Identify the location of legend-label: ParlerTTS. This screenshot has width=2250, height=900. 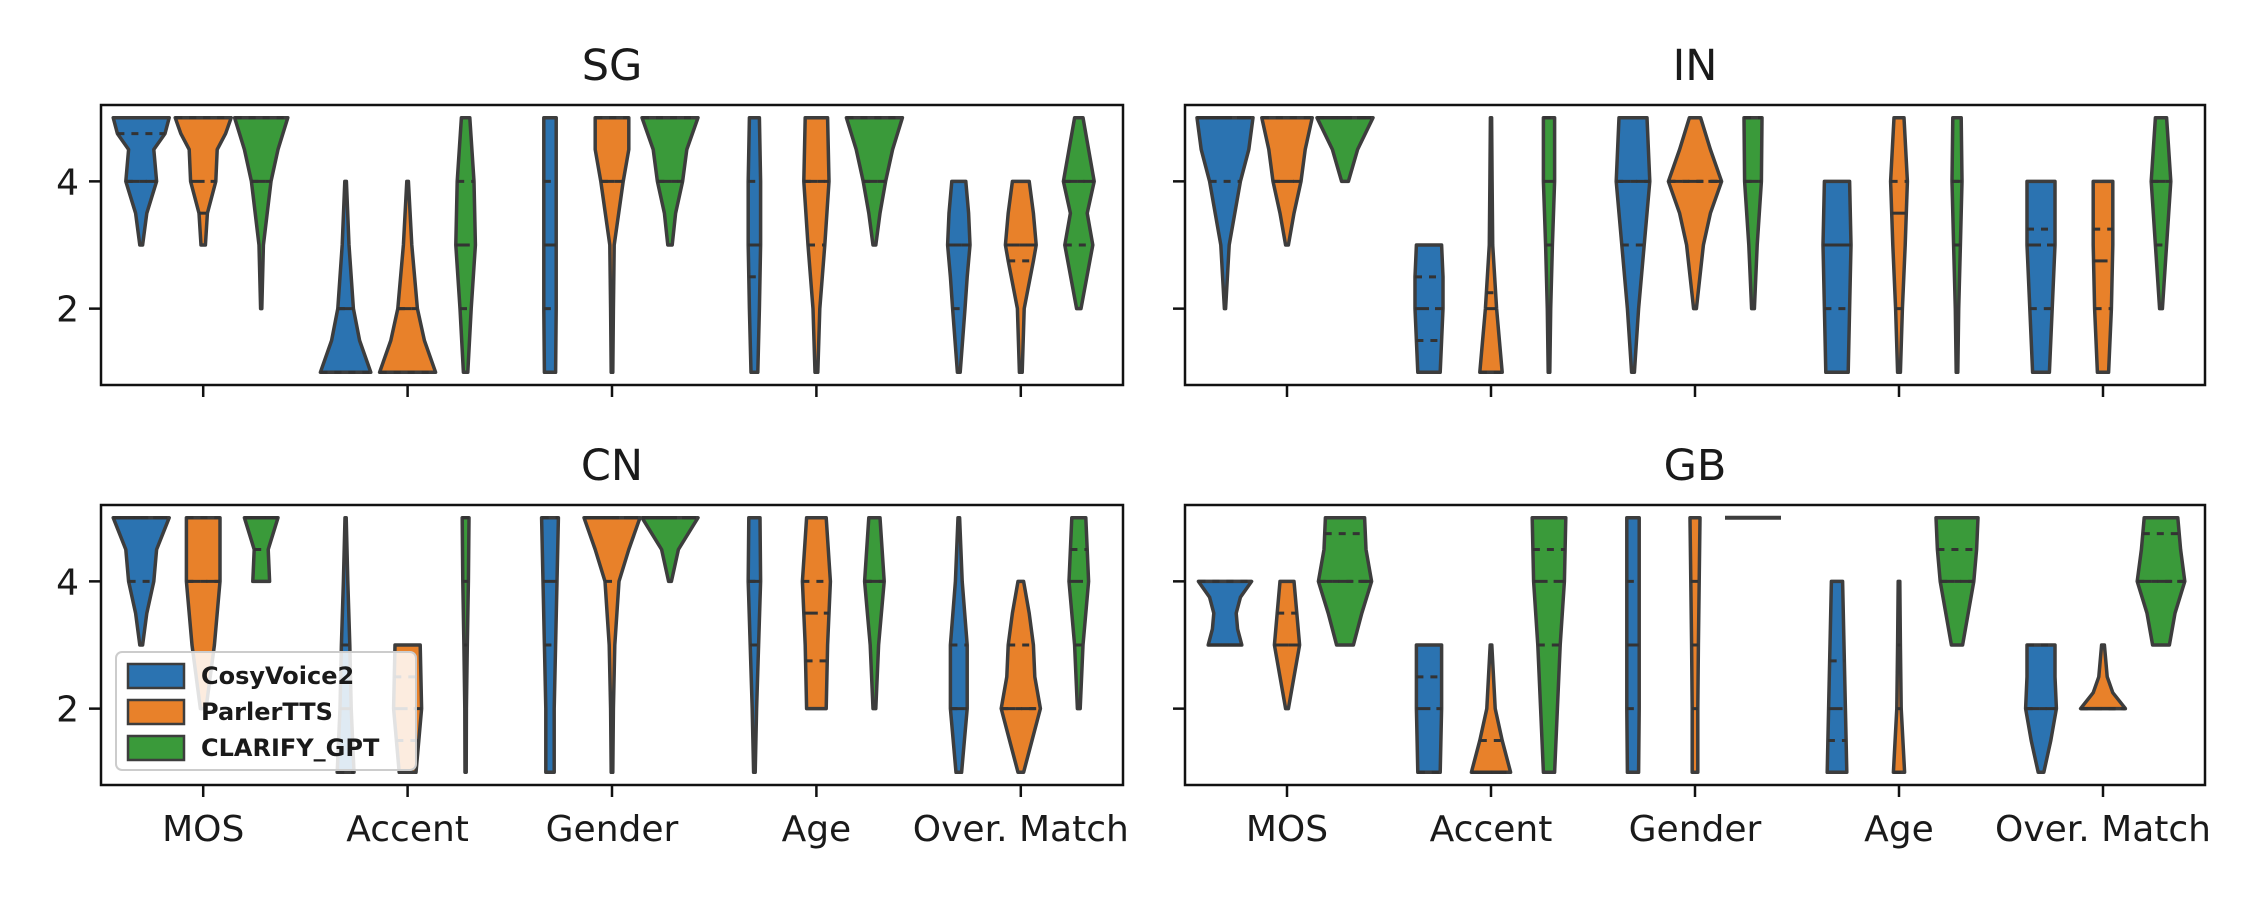
(267, 712).